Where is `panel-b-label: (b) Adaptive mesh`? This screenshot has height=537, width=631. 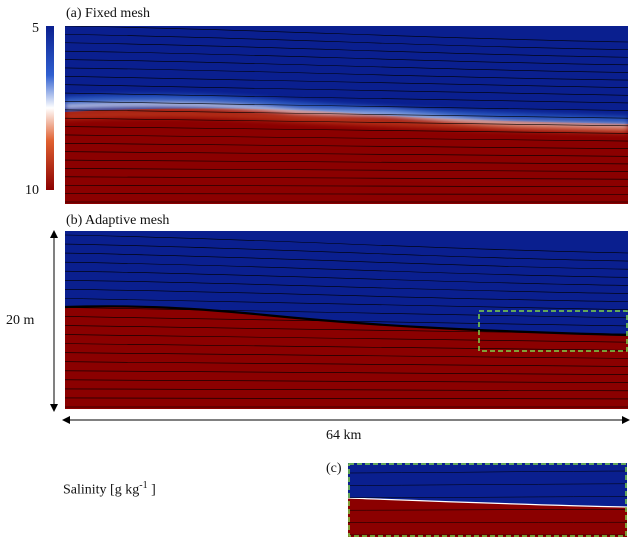
panel-b-label: (b) Adaptive mesh is located at coordinates (118, 220).